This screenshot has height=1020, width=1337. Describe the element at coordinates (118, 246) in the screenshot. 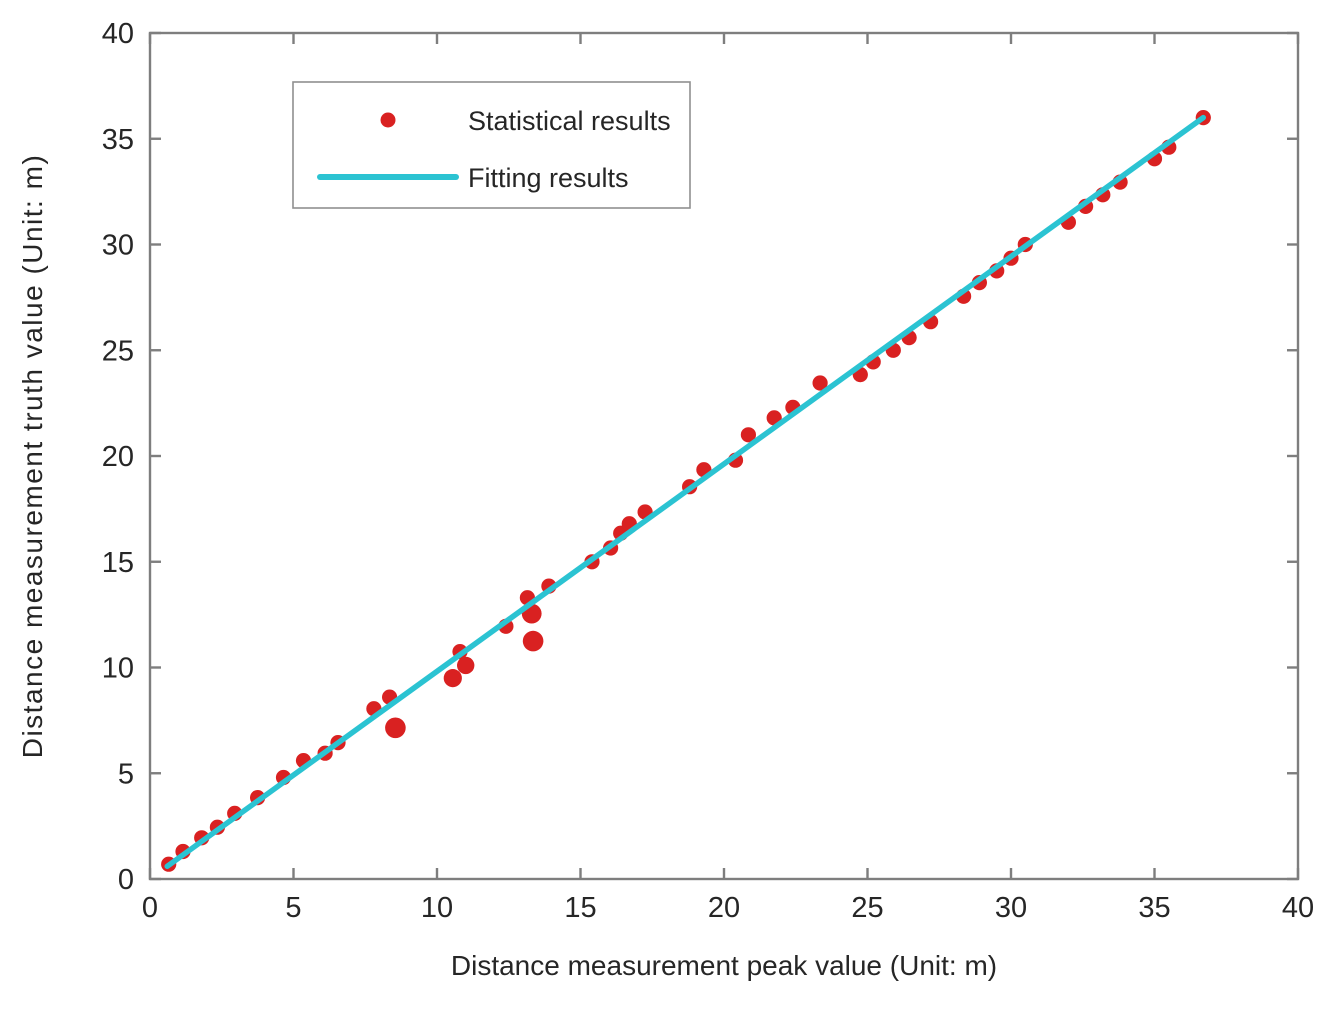

I see `y-tick-label: 30` at that location.